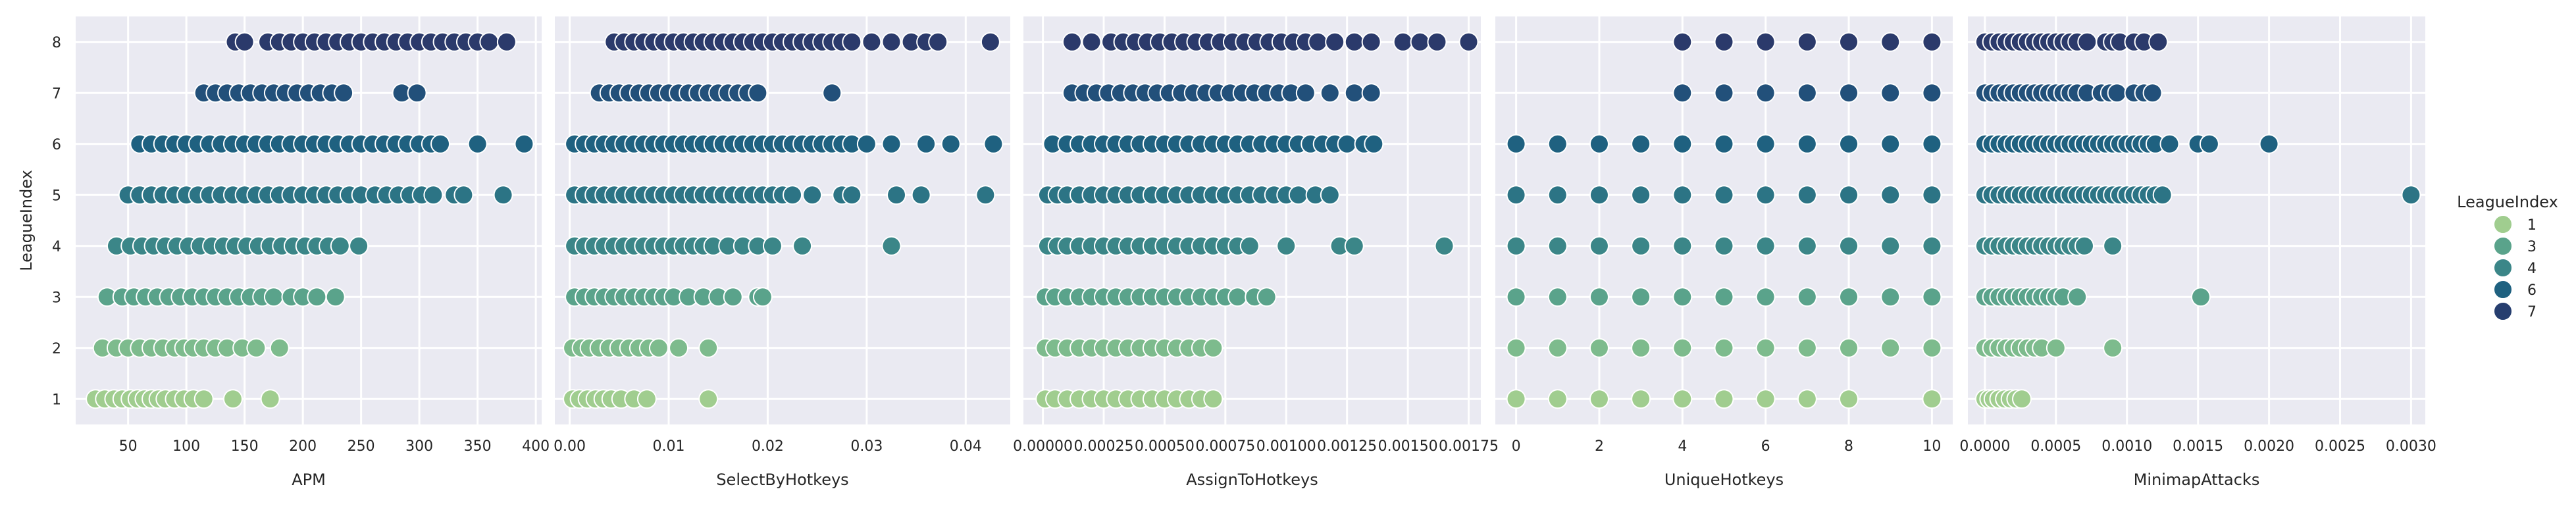 This screenshot has width=2576, height=510. What do you see at coordinates (56, 94) in the screenshot?
I see `y-tick-label: 7` at bounding box center [56, 94].